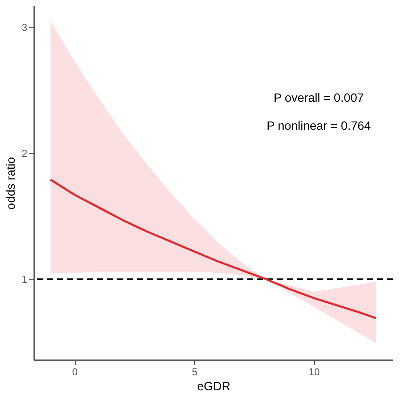 This screenshot has width=400, height=396. Describe the element at coordinates (25, 154) in the screenshot. I see `y-tick-label: 2` at that location.